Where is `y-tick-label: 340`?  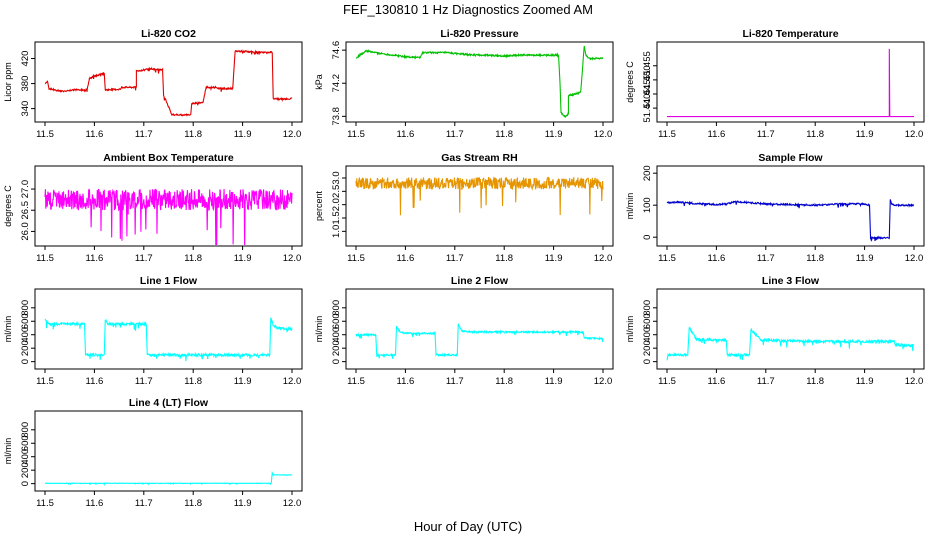 y-tick-label: 340 is located at coordinates (25, 109).